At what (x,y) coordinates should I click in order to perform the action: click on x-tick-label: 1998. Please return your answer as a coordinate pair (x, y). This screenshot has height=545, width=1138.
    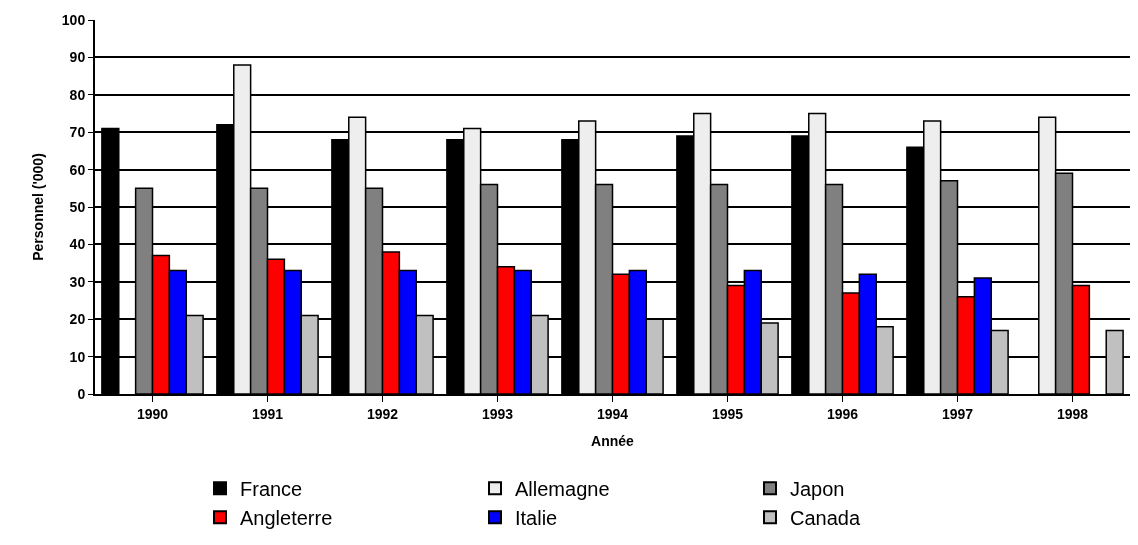
    Looking at the image, I should click on (1072, 413).